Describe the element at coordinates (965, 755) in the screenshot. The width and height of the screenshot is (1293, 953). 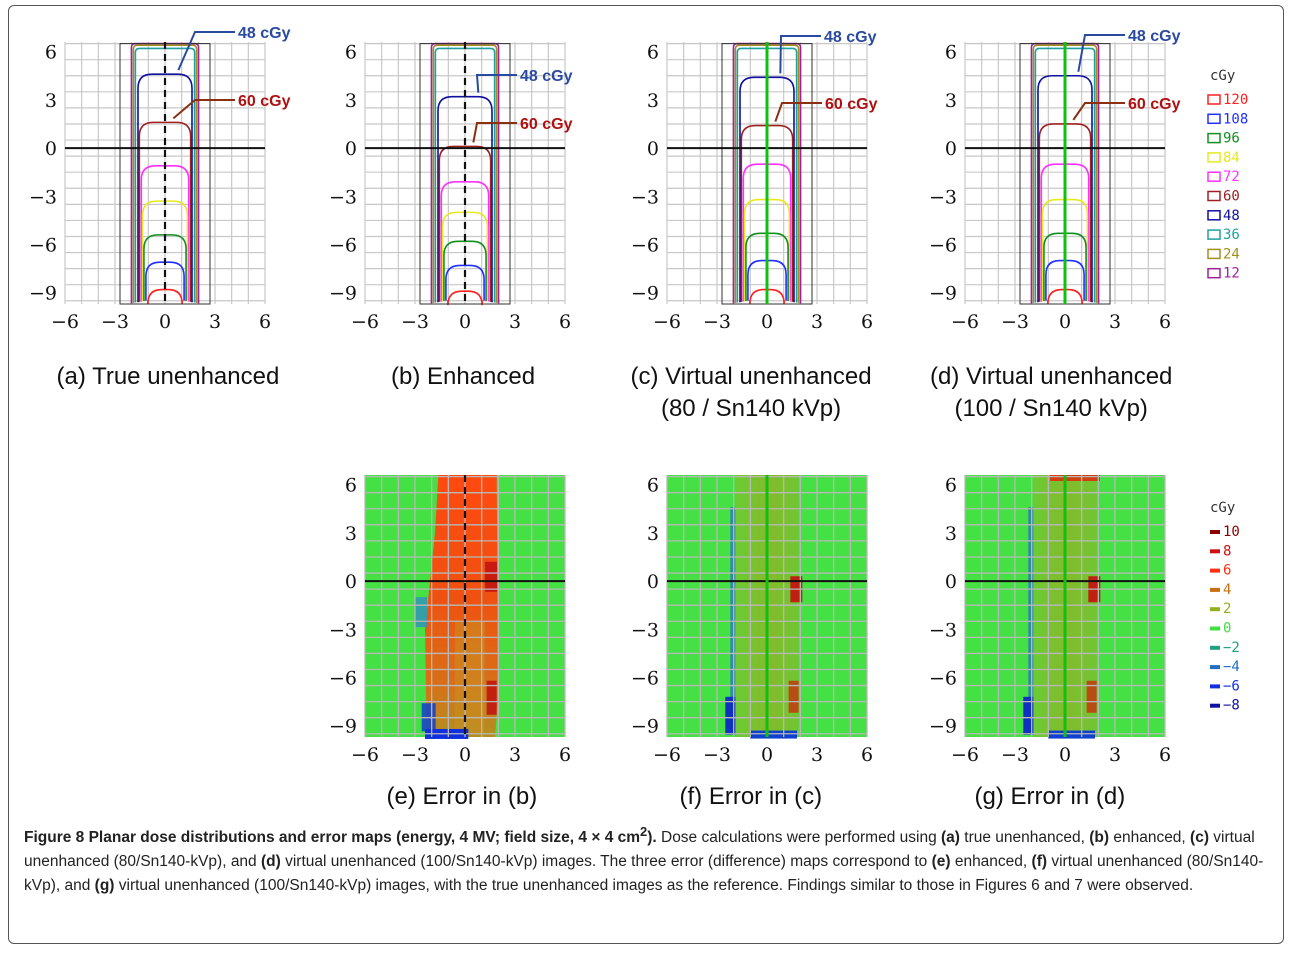
I see `error-xtick: −6` at that location.